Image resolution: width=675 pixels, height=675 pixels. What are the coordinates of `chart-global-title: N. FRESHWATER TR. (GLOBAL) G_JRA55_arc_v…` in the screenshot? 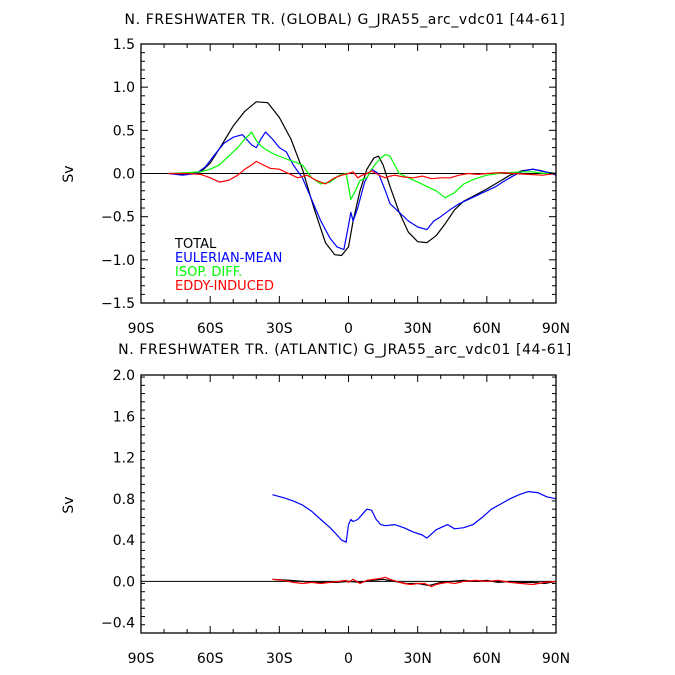 It's located at (345, 20).